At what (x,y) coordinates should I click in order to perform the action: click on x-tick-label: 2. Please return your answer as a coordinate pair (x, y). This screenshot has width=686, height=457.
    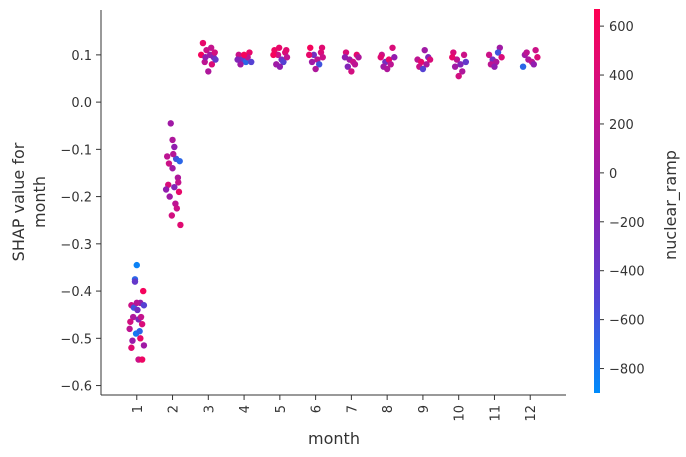
    Looking at the image, I should click on (174, 409).